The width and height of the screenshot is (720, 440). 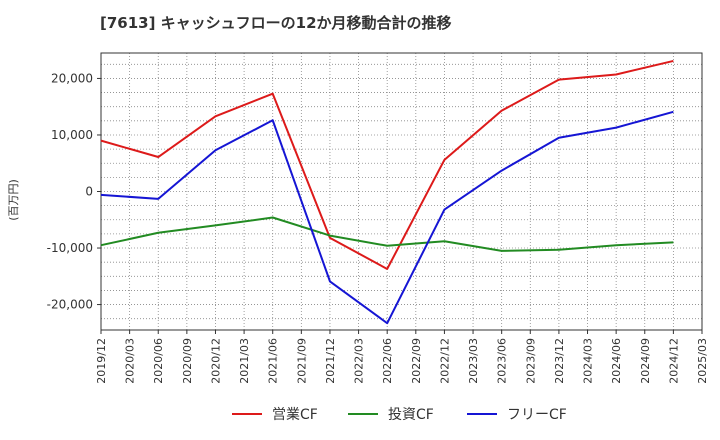 I want to click on y-tick-label: 10,000, so click(x=72, y=135).